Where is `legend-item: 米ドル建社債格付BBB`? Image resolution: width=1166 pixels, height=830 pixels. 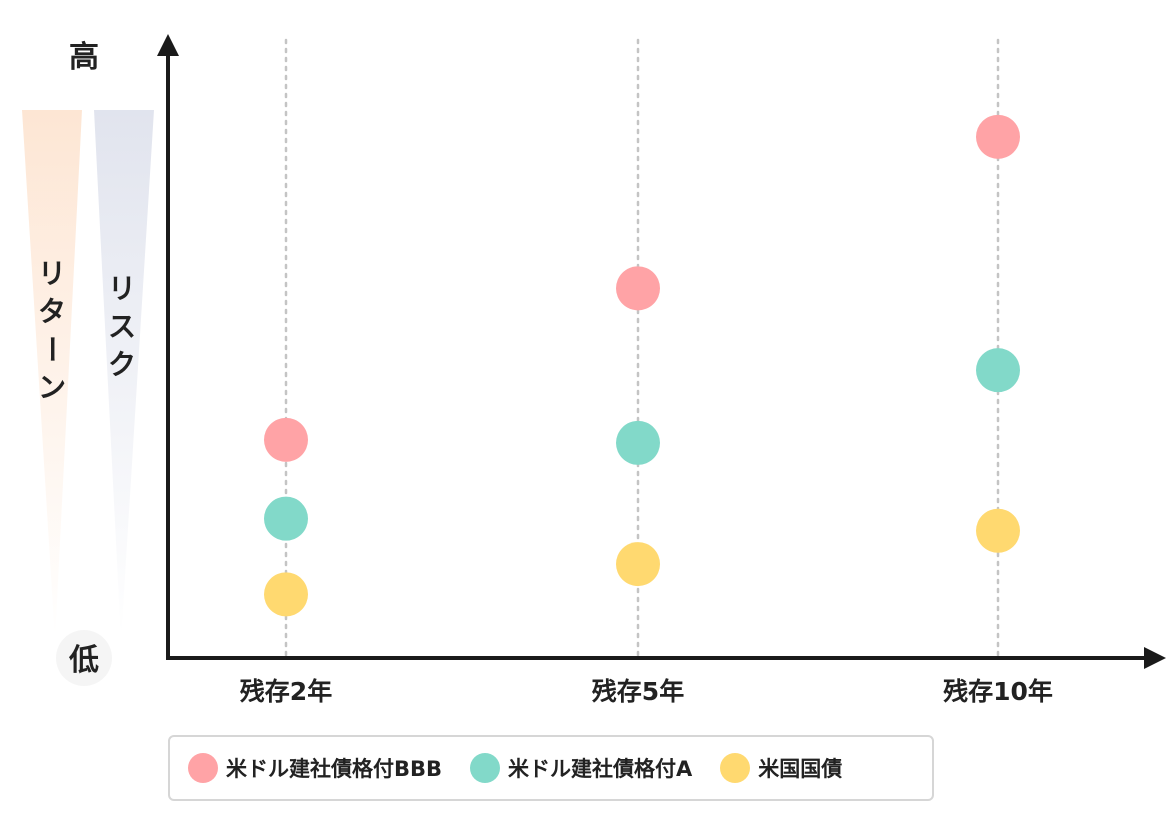
legend-item: 米ドル建社債格付BBB is located at coordinates (315, 768).